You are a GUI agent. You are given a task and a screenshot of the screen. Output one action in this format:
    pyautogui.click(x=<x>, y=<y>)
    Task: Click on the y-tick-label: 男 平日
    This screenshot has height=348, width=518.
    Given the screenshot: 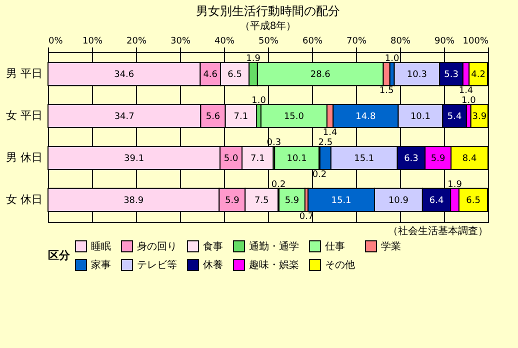 What is the action you would take?
    pyautogui.click(x=24, y=73)
    